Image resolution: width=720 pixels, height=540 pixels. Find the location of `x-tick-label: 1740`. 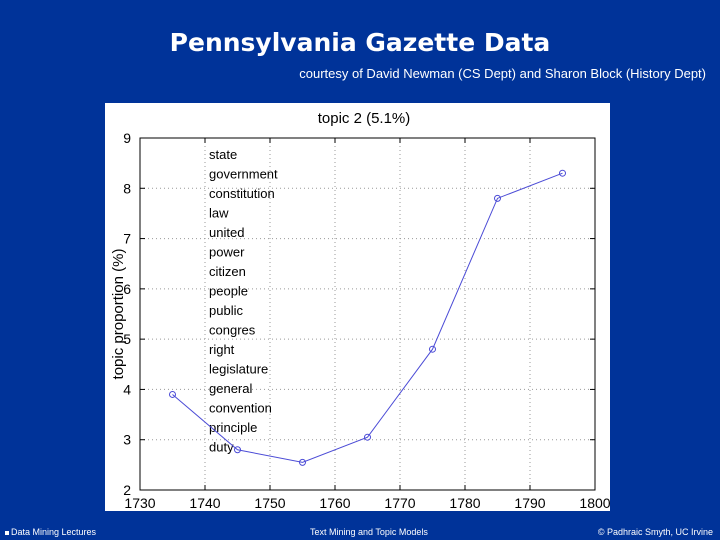

x-tick-label: 1740 is located at coordinates (204, 503).